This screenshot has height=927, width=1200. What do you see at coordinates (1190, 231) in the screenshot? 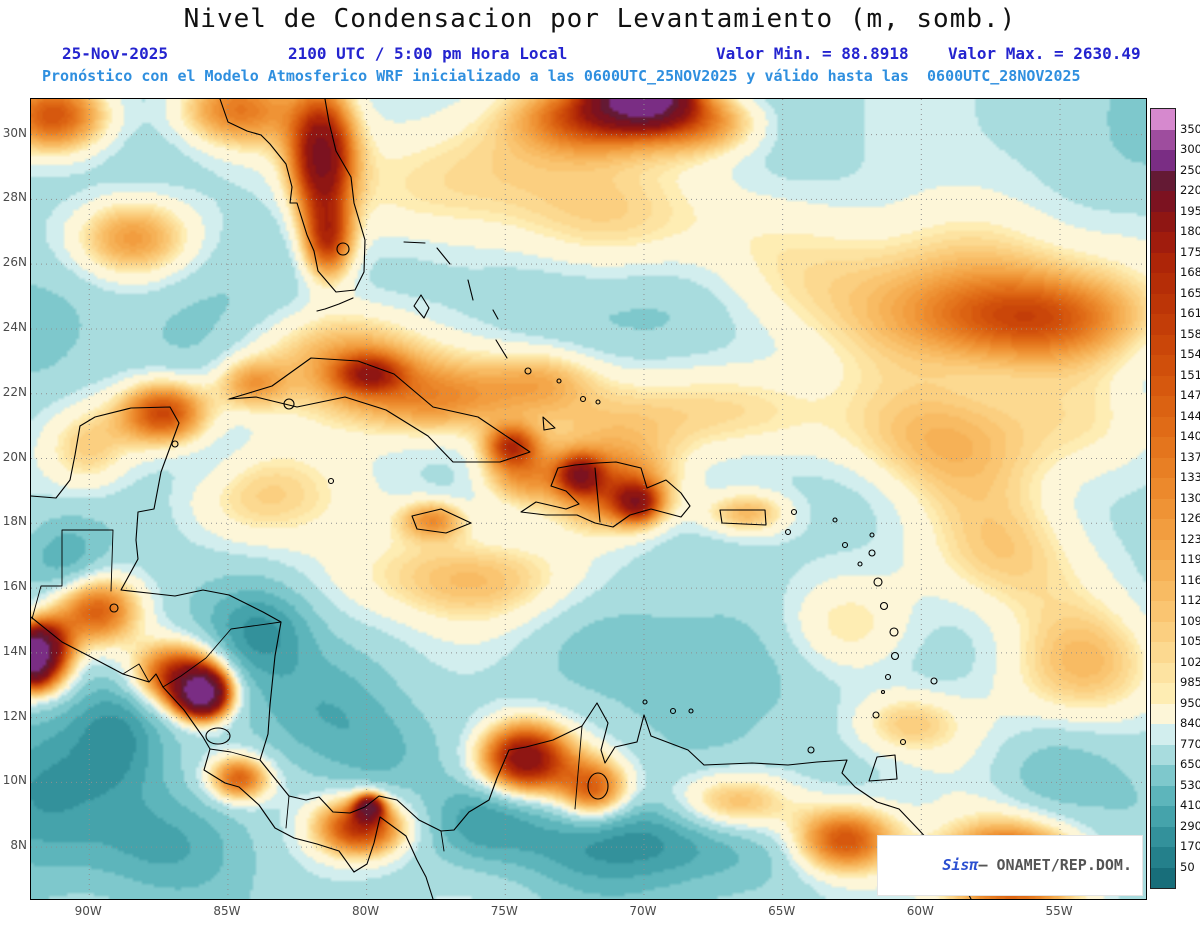
I see `colorbar-label: 1800` at bounding box center [1190, 231].